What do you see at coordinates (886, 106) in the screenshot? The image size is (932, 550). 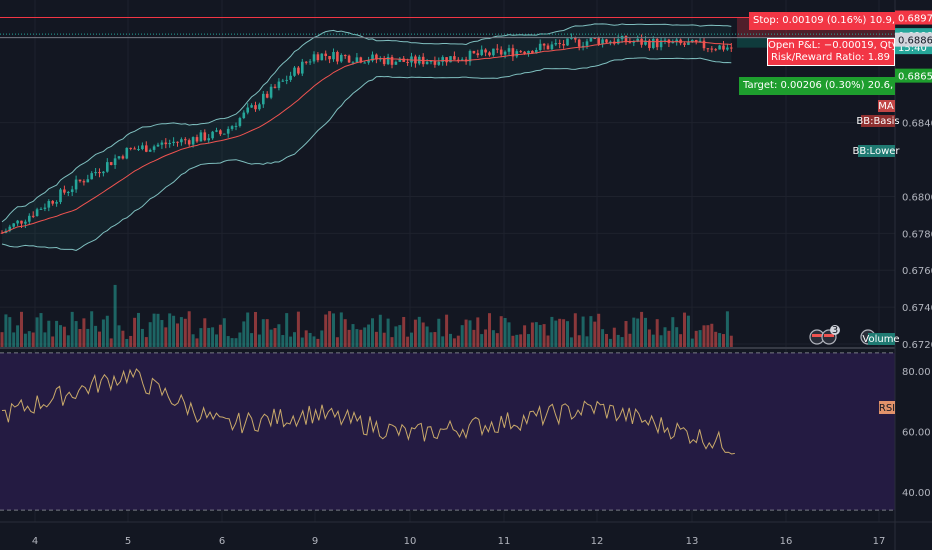 I see `ma-tag` at bounding box center [886, 106].